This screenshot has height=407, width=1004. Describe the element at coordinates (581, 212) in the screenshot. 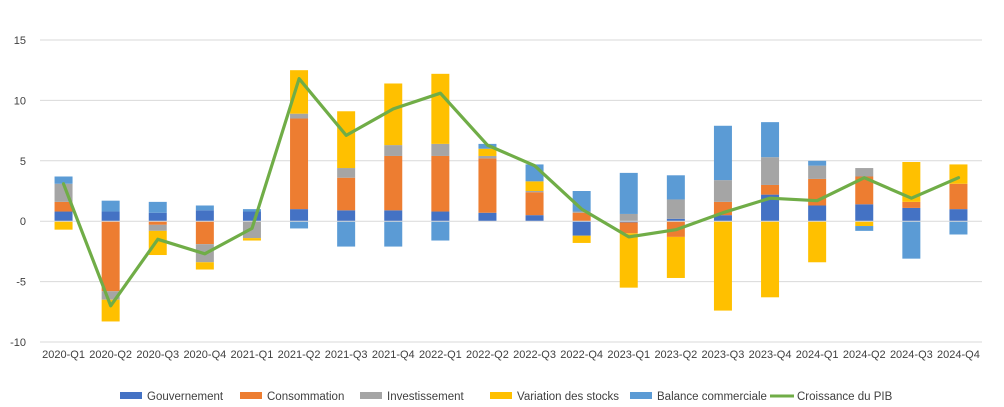

I see `bar-investissement-2022-q4` at that location.